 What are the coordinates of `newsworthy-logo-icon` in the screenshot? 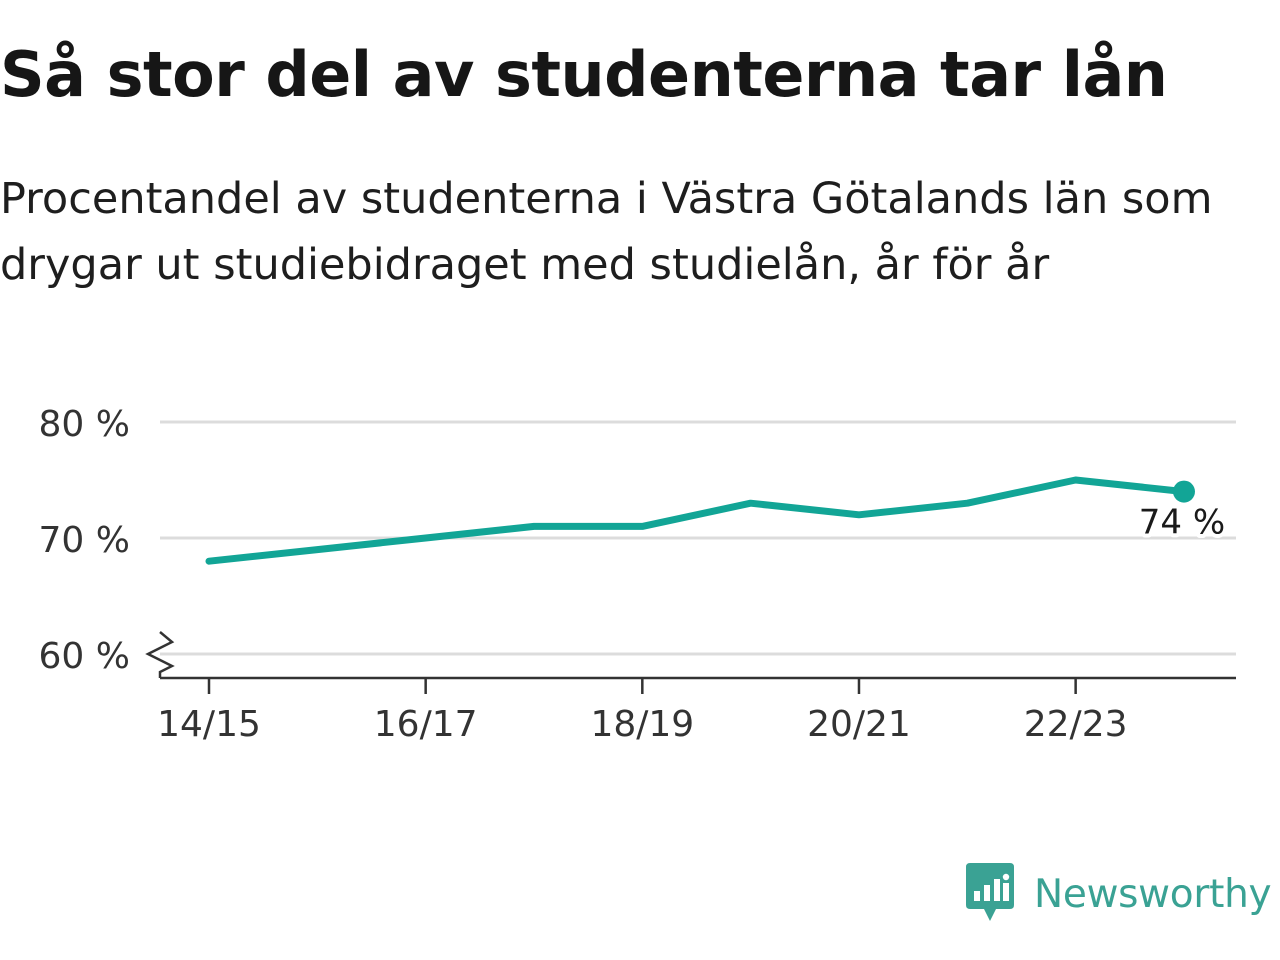 It's located at (990, 892).